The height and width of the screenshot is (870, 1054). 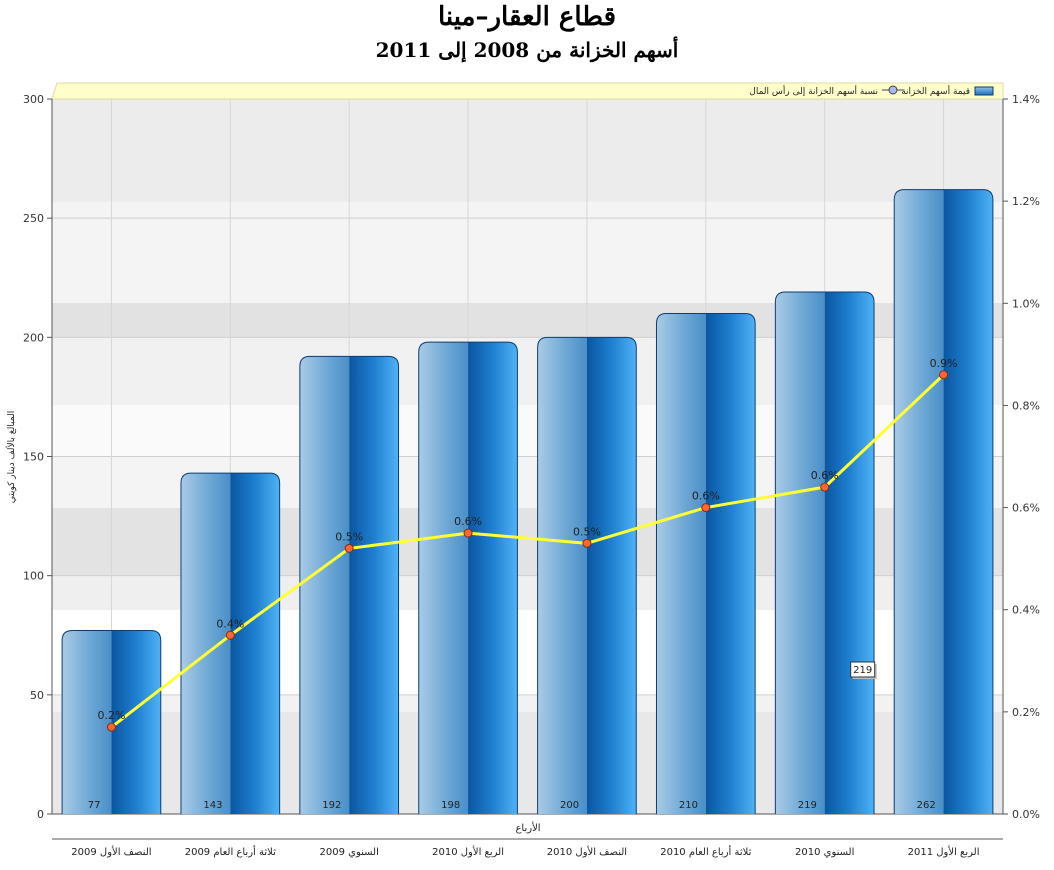 What do you see at coordinates (984, 91) in the screenshot?
I see `legend-bar-swatch` at bounding box center [984, 91].